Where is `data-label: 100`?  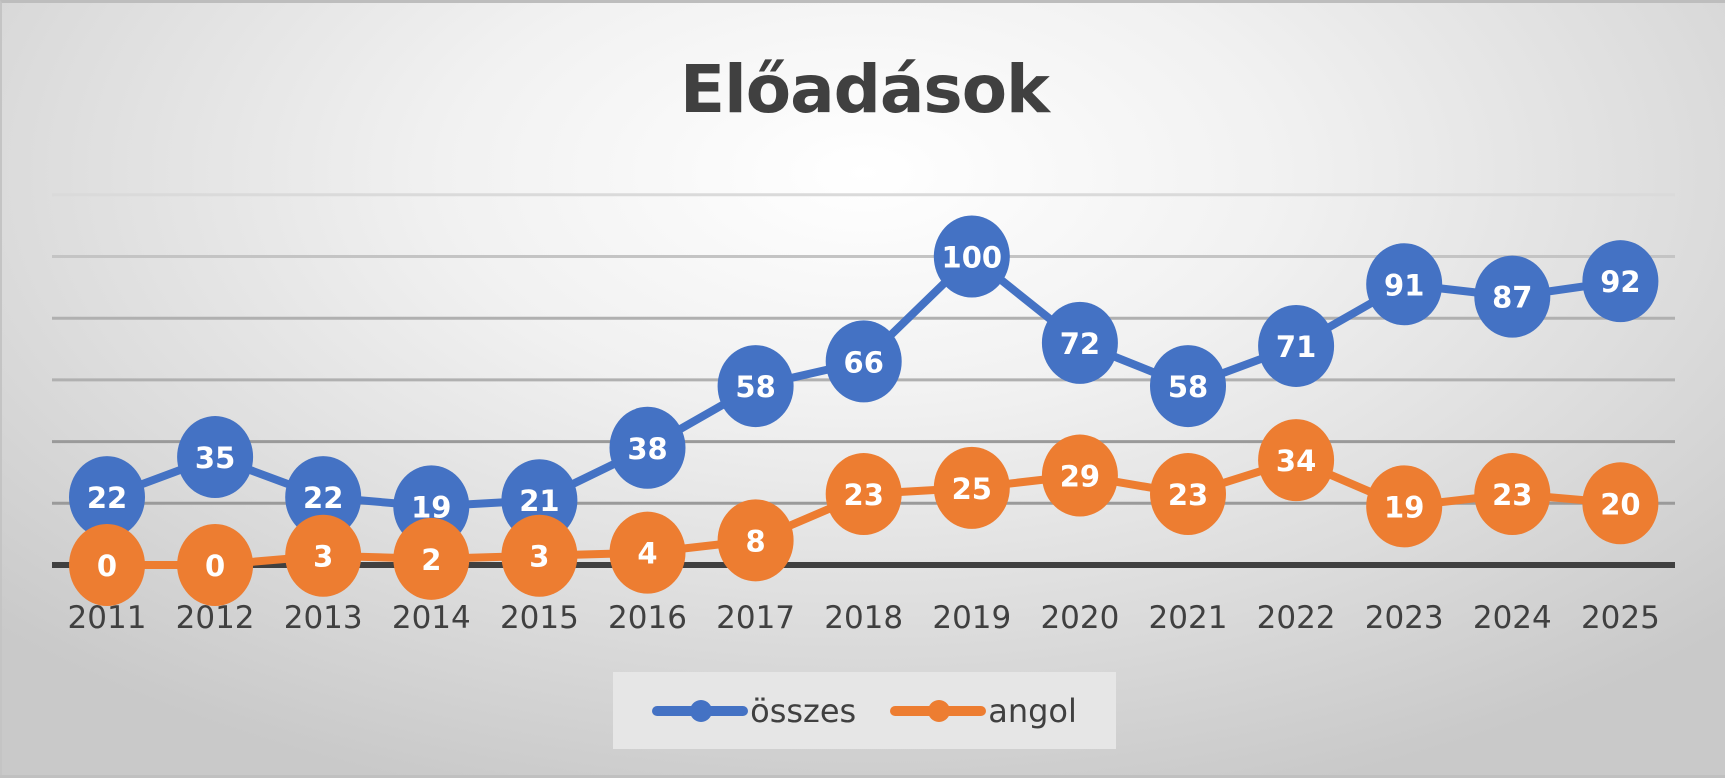
data-label: 100 is located at coordinates (972, 258).